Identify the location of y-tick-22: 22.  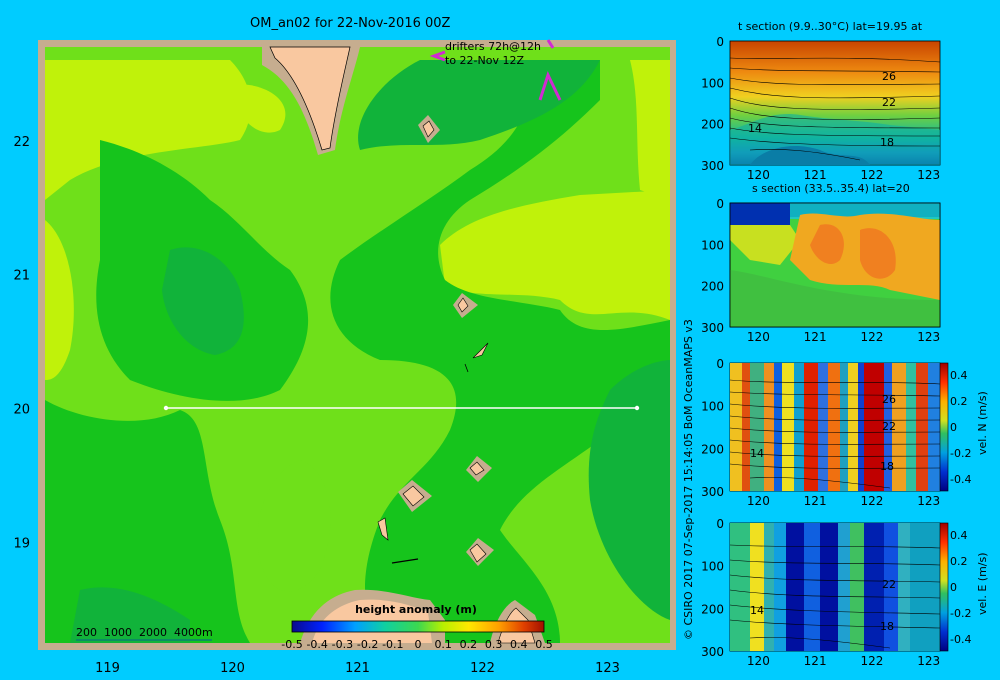
(21, 142).